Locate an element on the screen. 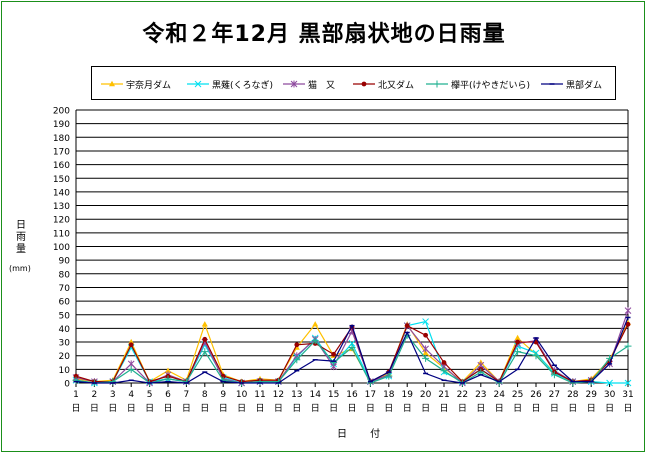 This screenshot has height=455, width=648. x-tick-suffix-8: 日 is located at coordinates (204, 408).